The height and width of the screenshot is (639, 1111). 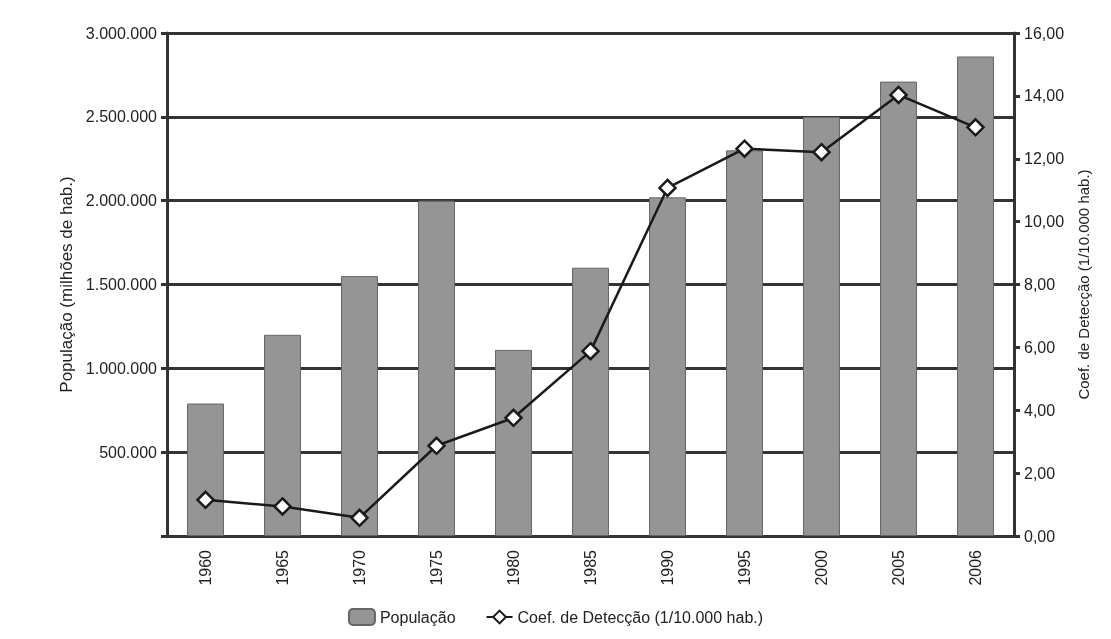 What do you see at coordinates (282, 567) in the screenshot?
I see `x-tick-label: 1965` at bounding box center [282, 567].